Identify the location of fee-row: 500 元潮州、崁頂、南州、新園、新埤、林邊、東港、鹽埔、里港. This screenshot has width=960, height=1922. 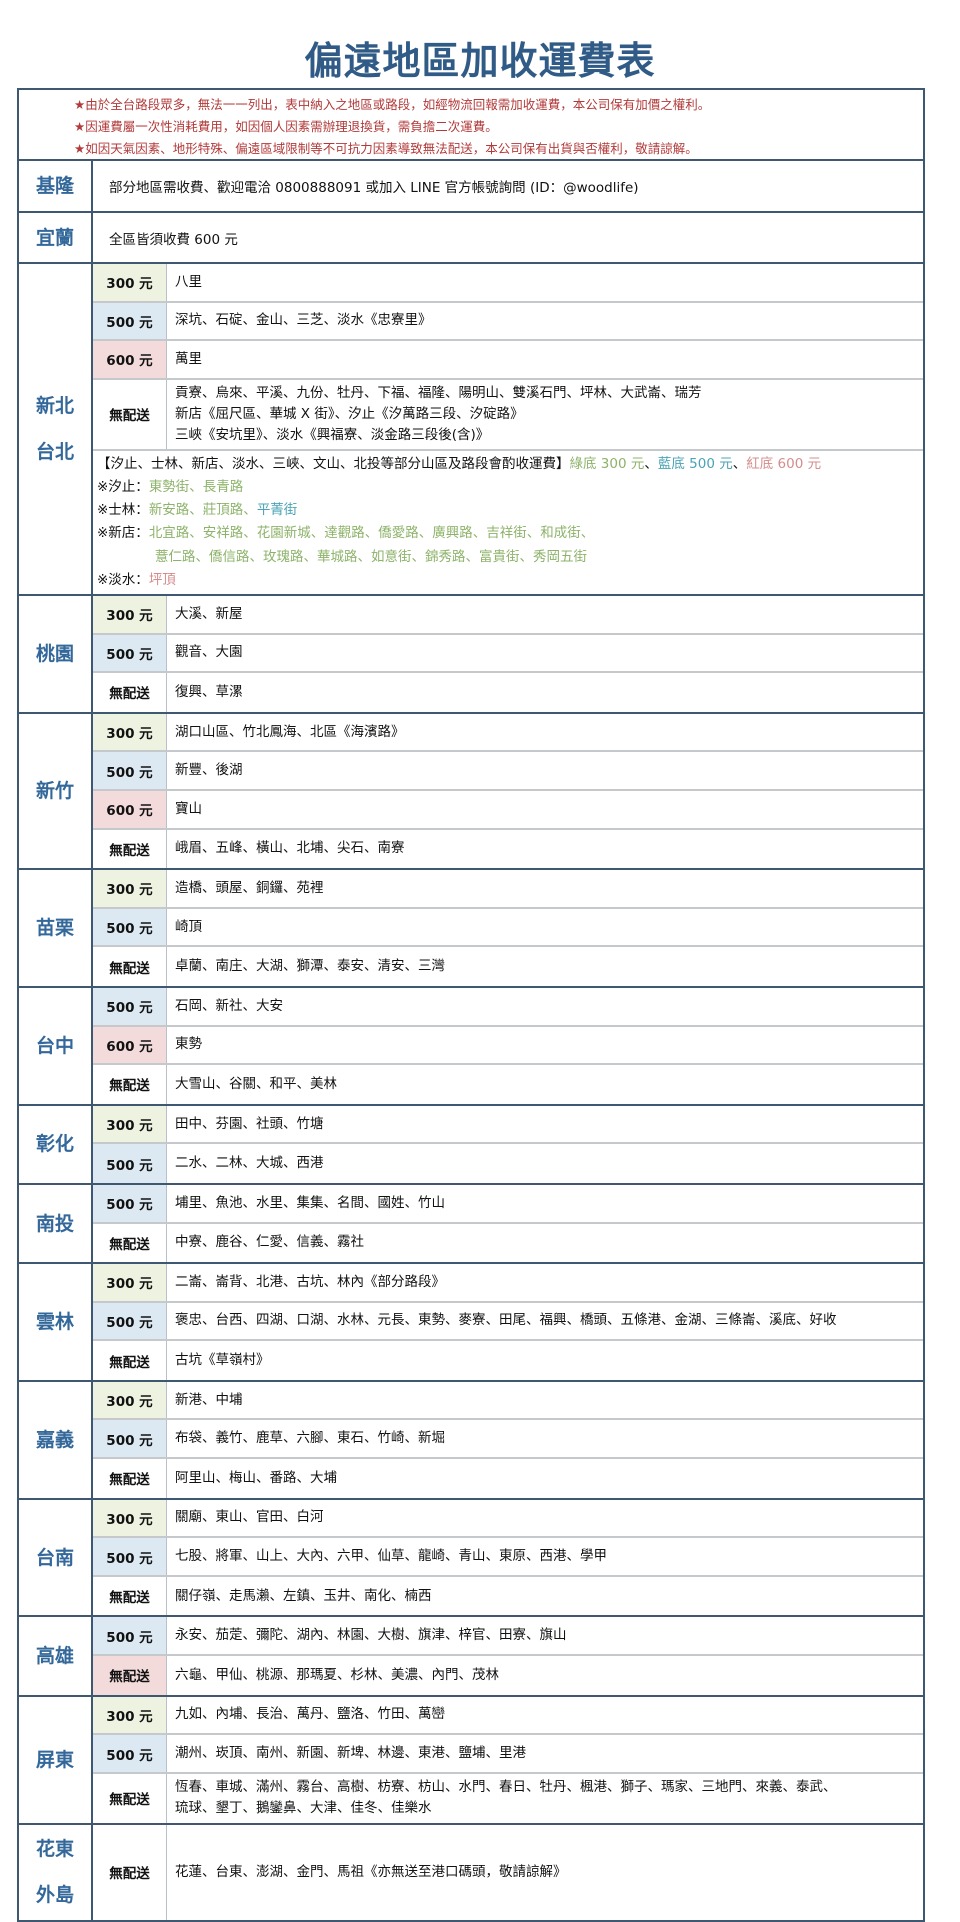
(508, 1754).